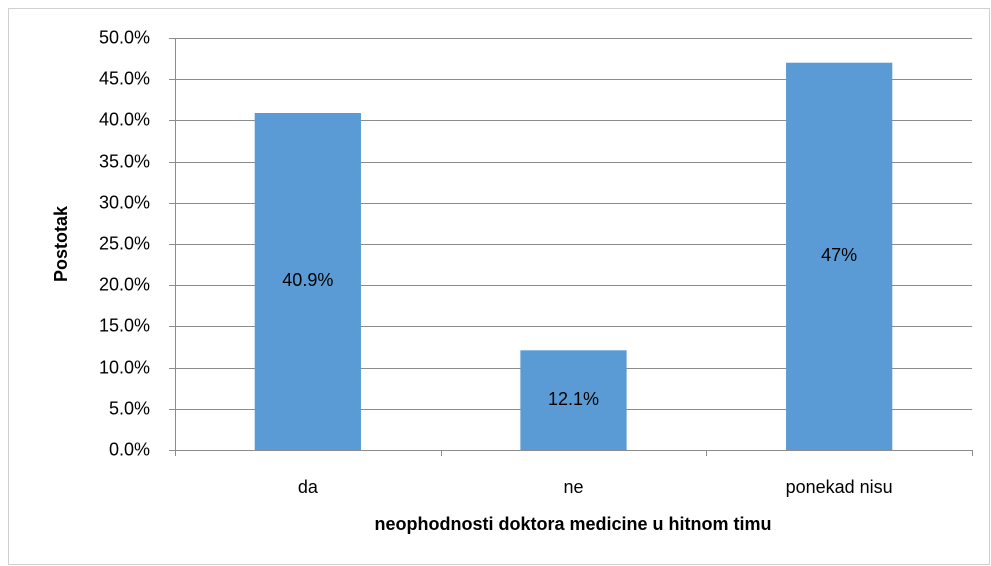 Image resolution: width=991 pixels, height=566 pixels. What do you see at coordinates (124, 119) in the screenshot?
I see `y-tick-label: 40.0%` at bounding box center [124, 119].